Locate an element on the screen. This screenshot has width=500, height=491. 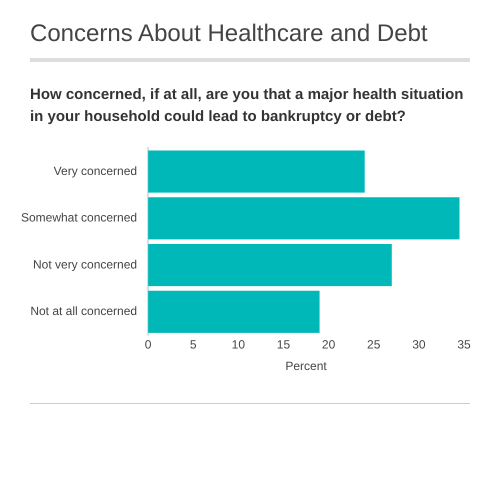
x-tick-label: 0 is located at coordinates (148, 345).